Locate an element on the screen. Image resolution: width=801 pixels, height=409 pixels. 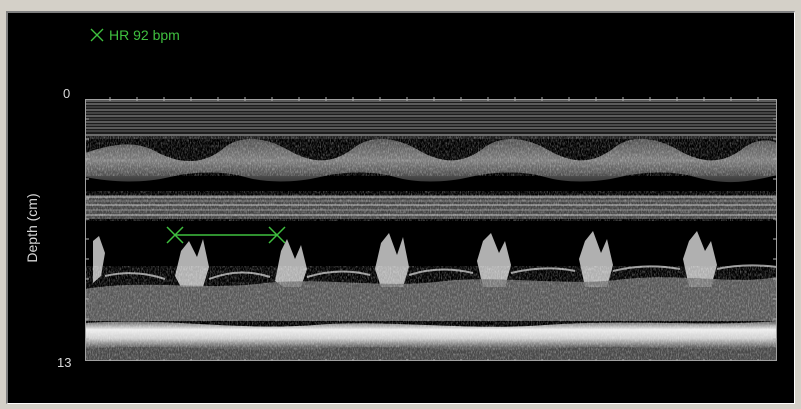
right-ticks is located at coordinates (775, 229).